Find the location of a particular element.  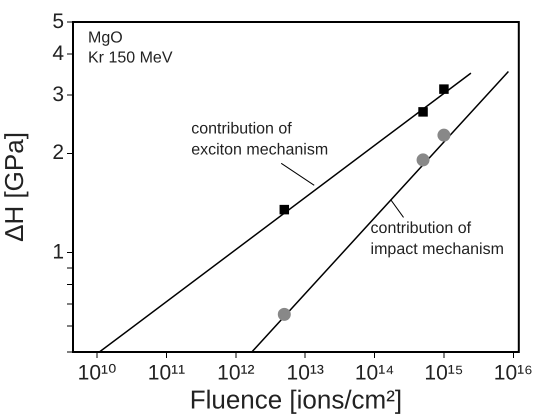

y-tick-label: 5 is located at coordinates (58, 21).